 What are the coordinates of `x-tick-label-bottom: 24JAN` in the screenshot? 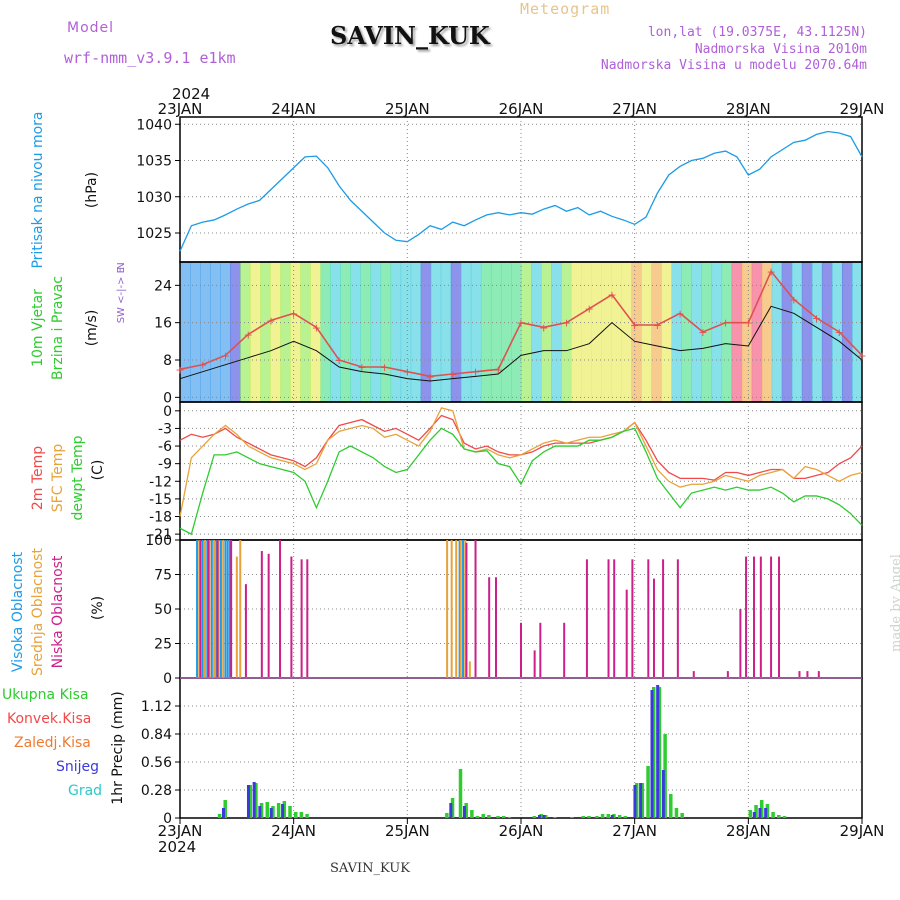 It's located at (293, 831).